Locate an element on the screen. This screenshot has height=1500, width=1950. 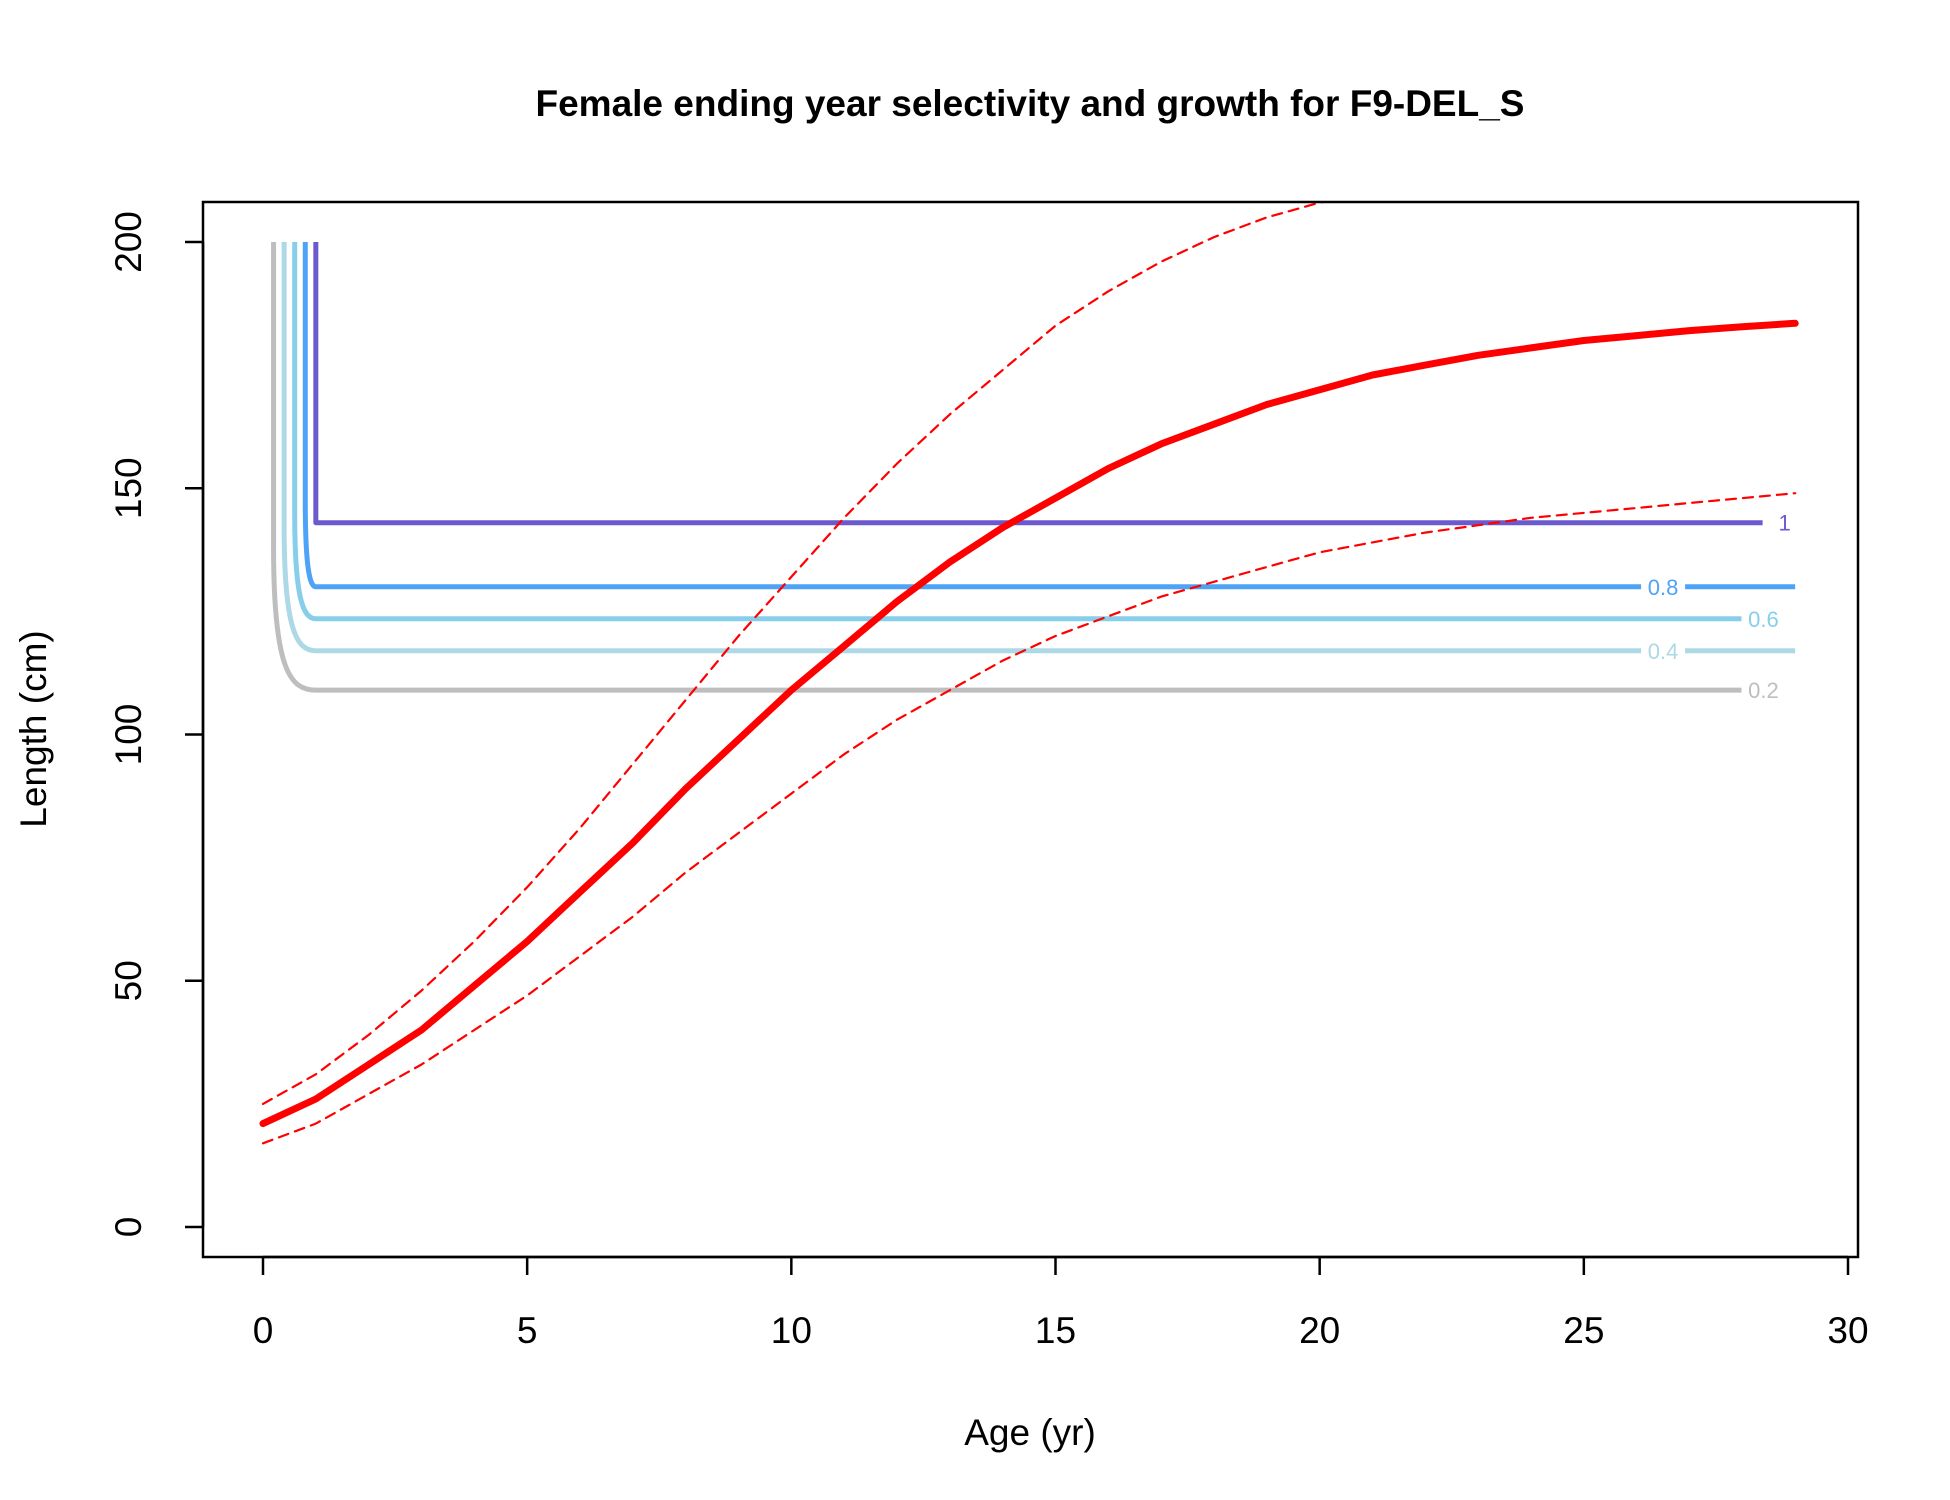
y-tick-label: 100 is located at coordinates (128, 735).